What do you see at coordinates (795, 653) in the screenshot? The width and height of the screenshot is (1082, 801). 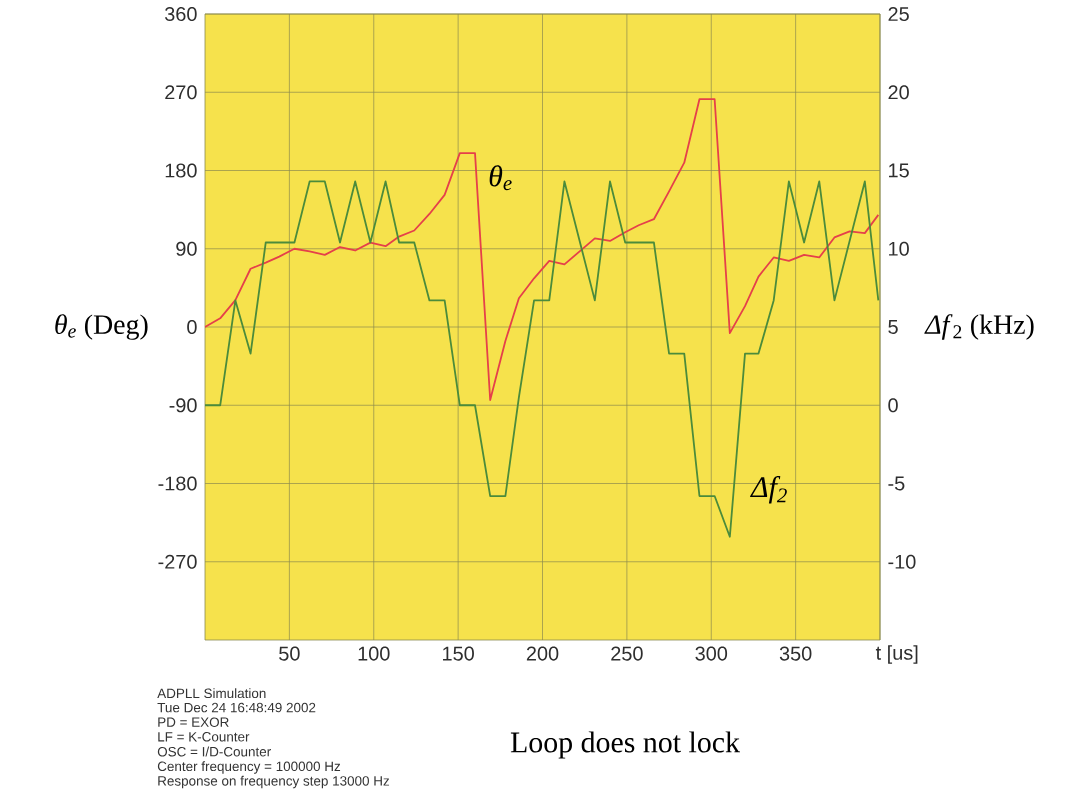 I see `x-tick-label: 350` at bounding box center [795, 653].